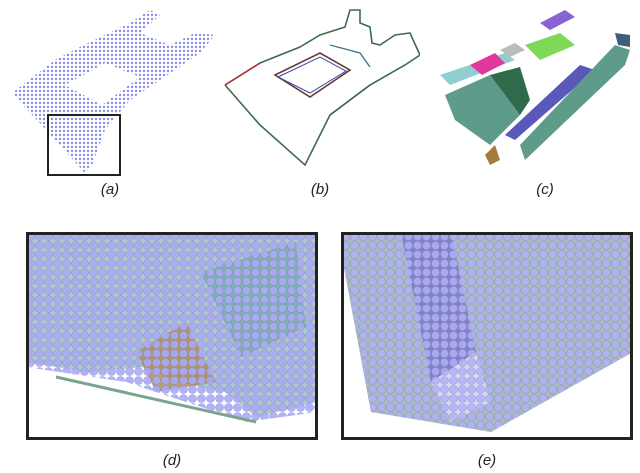 The width and height of the screenshot is (640, 473). What do you see at coordinates (487, 460) in the screenshot?
I see `caption-e: (e)` at bounding box center [487, 460].